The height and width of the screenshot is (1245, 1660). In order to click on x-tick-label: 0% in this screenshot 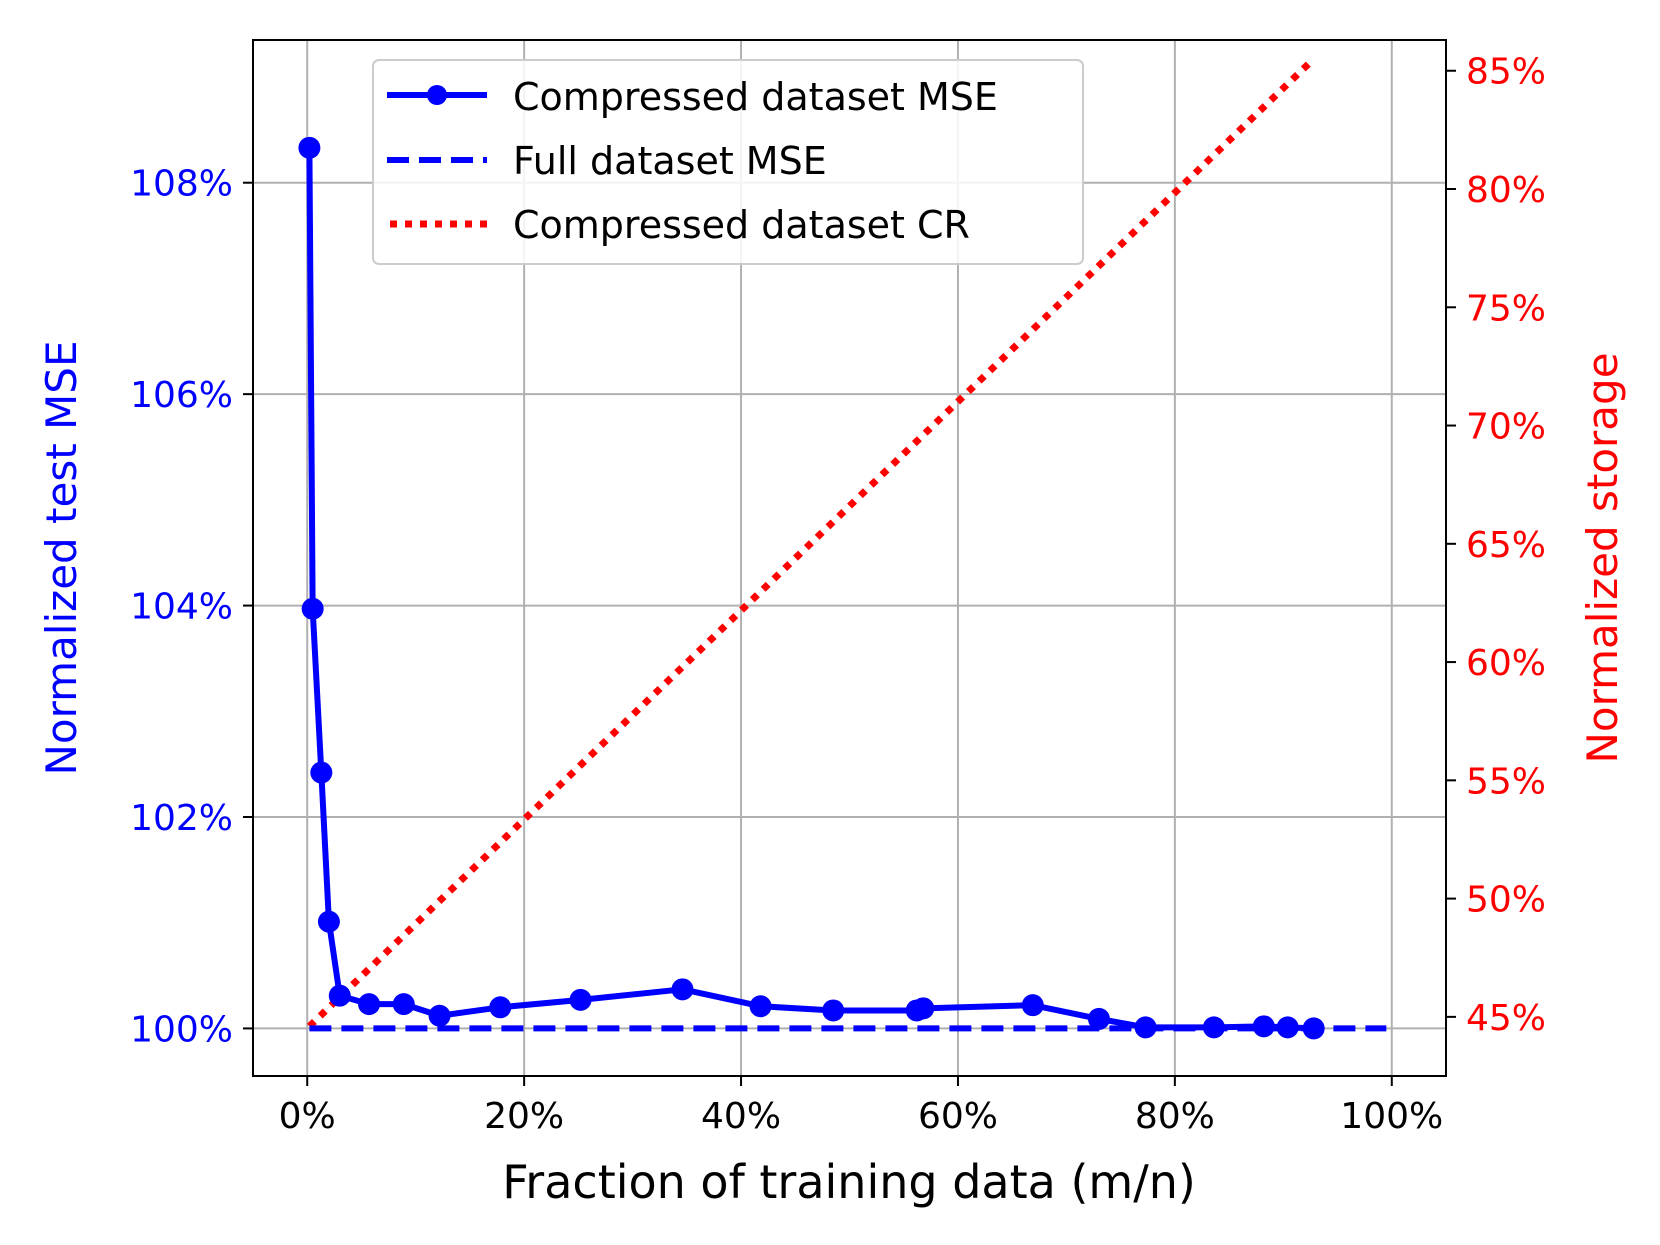, I will do `click(307, 1116)`.